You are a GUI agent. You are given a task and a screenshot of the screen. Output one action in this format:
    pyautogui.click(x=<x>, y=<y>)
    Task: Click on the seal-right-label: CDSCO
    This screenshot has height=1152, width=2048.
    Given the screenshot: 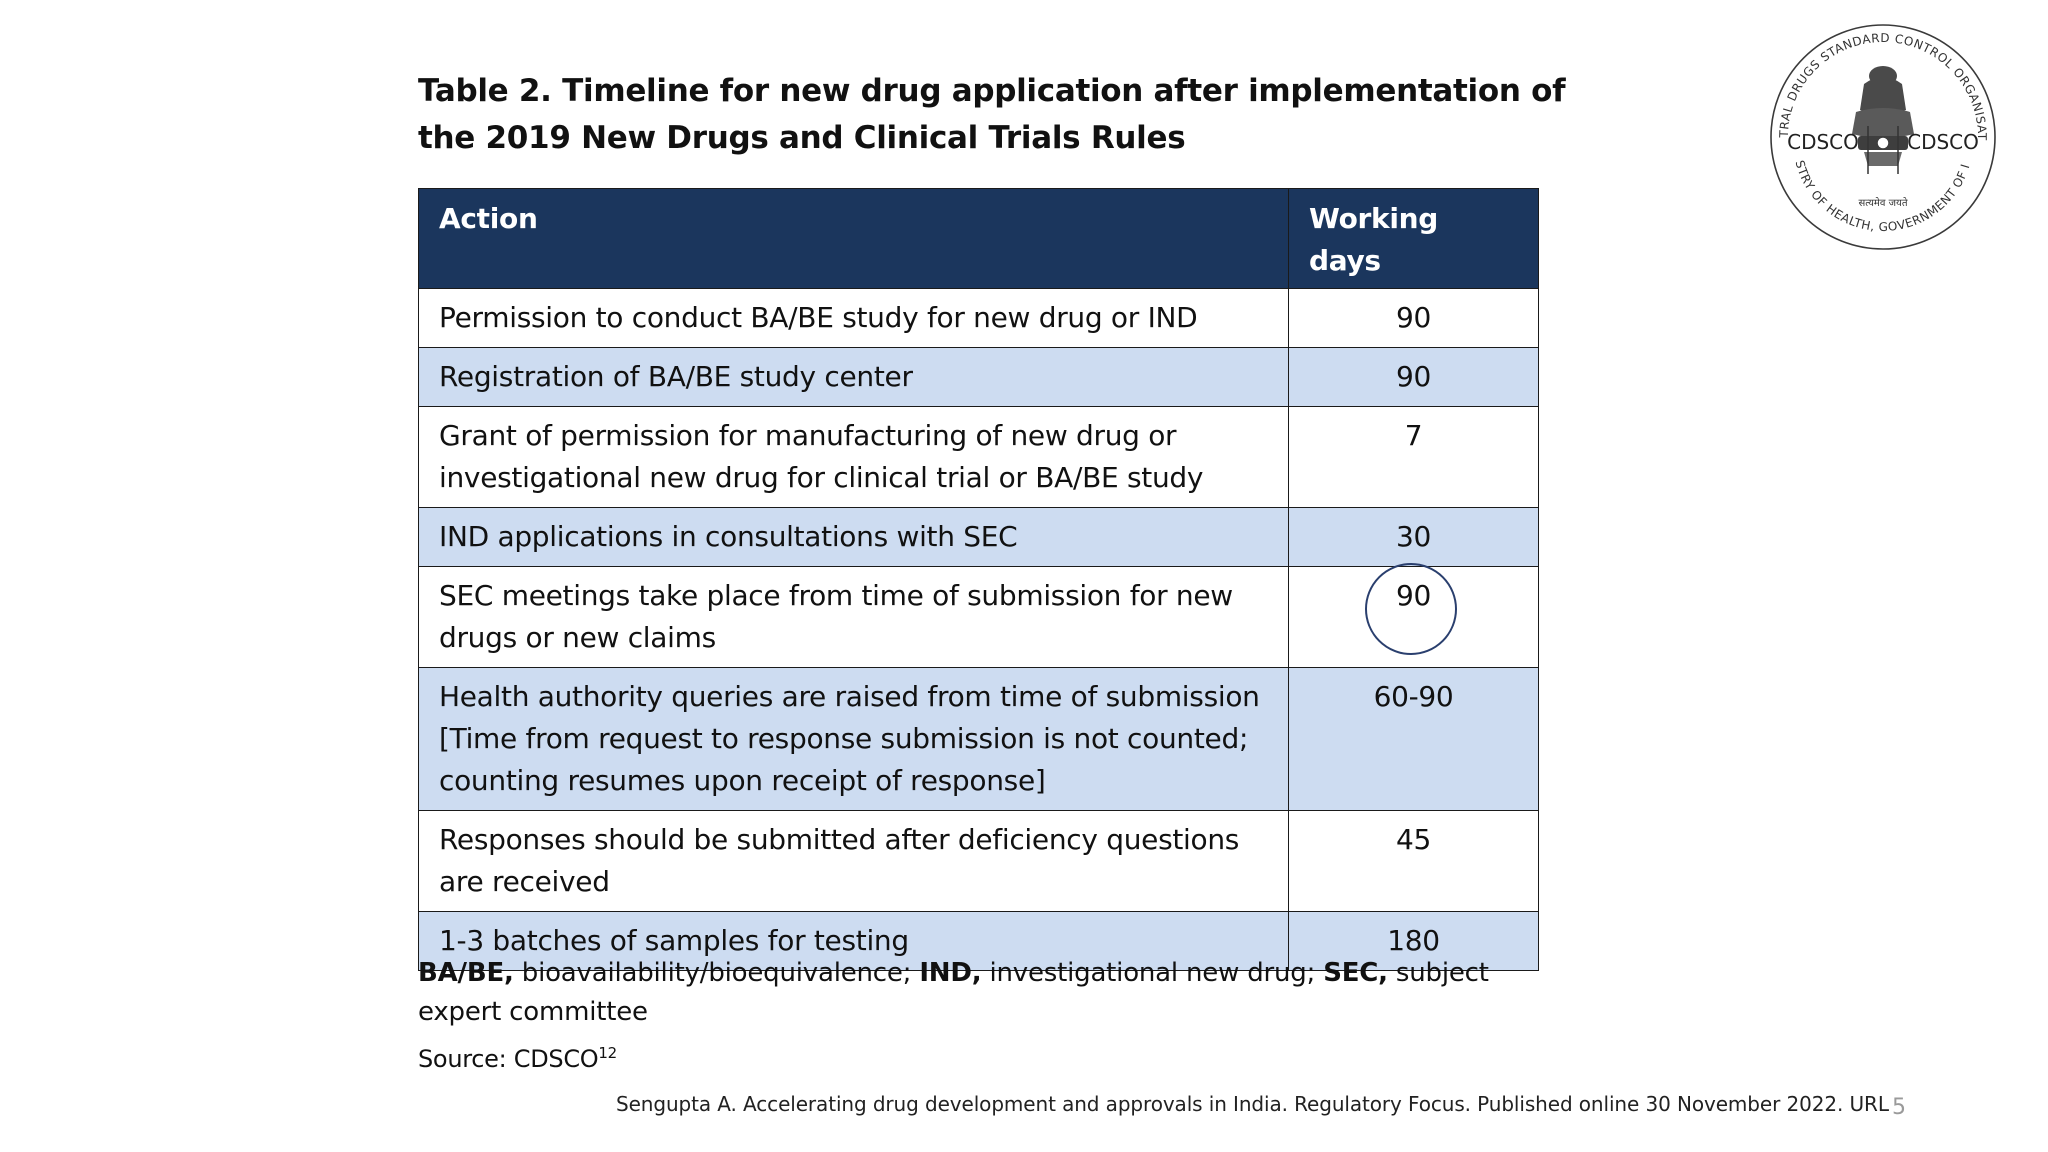 What is the action you would take?
    pyautogui.click(x=1943, y=142)
    